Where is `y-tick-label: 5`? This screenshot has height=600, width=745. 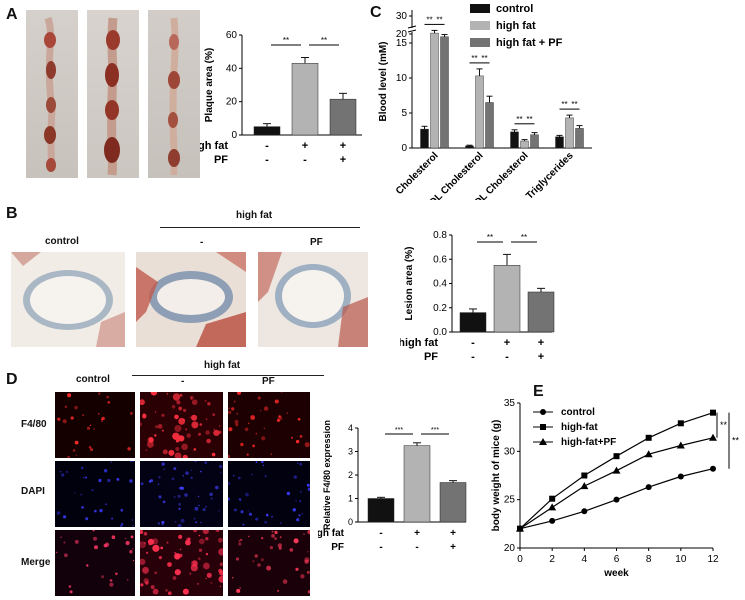
y-tick-label: 5 is located at coordinates (404, 113).